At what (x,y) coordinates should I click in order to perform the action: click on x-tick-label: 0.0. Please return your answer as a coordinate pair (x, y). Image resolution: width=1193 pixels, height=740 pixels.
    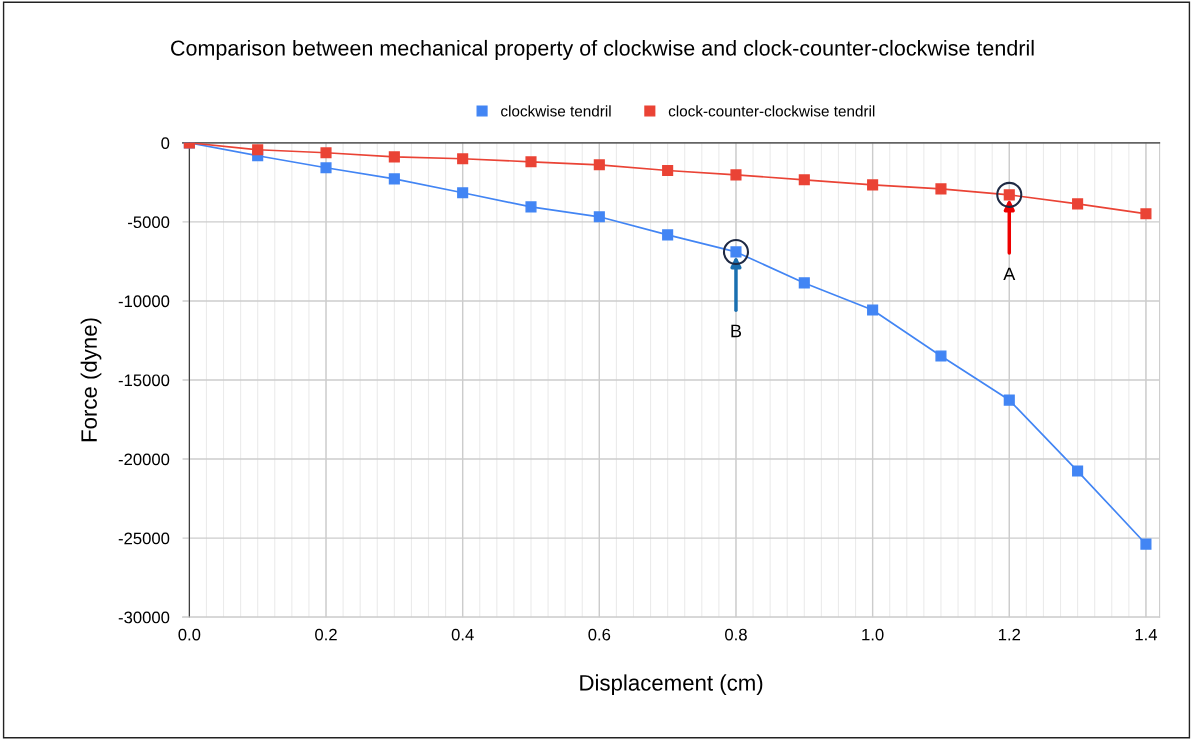
    Looking at the image, I should click on (189, 634).